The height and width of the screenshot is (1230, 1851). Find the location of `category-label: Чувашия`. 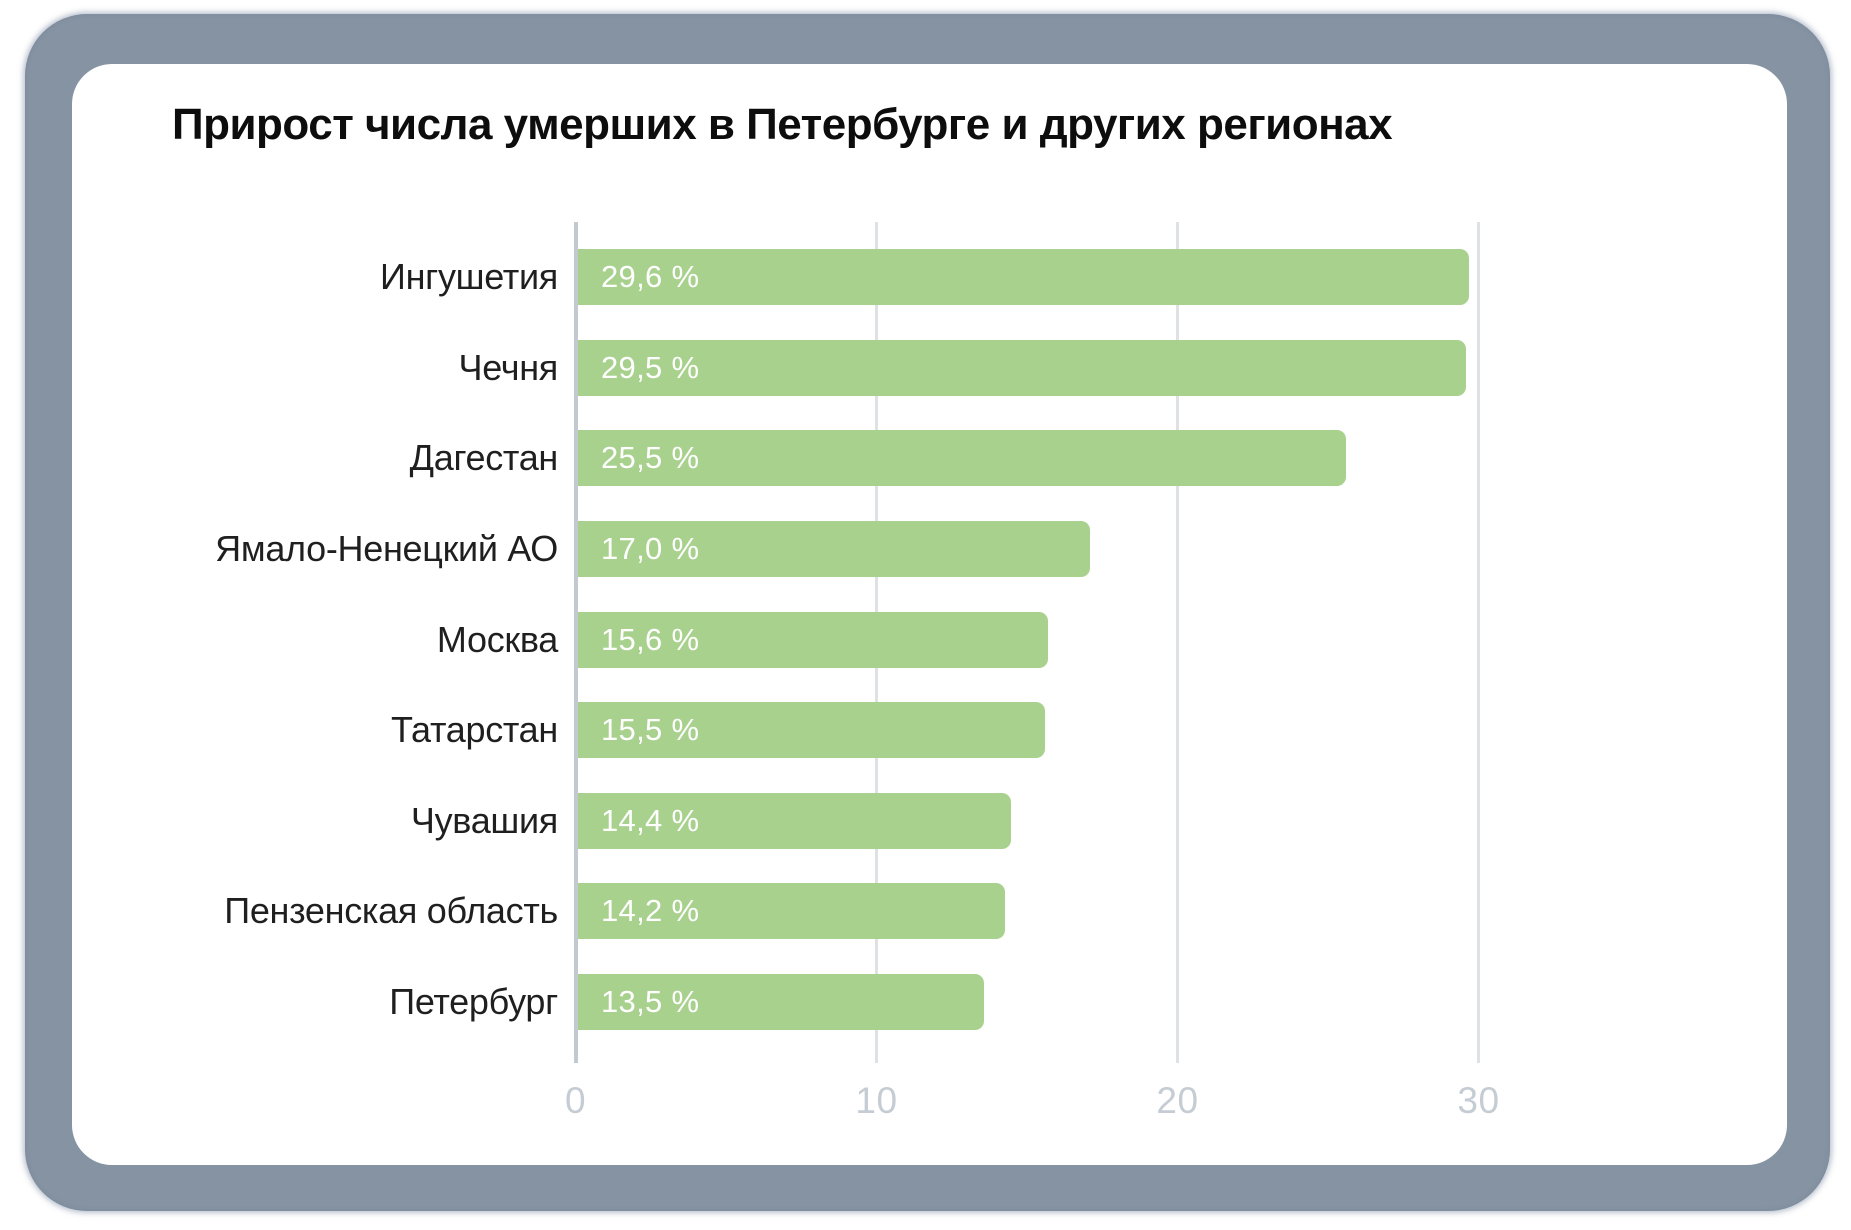

category-label: Чувашия is located at coordinates (484, 820).